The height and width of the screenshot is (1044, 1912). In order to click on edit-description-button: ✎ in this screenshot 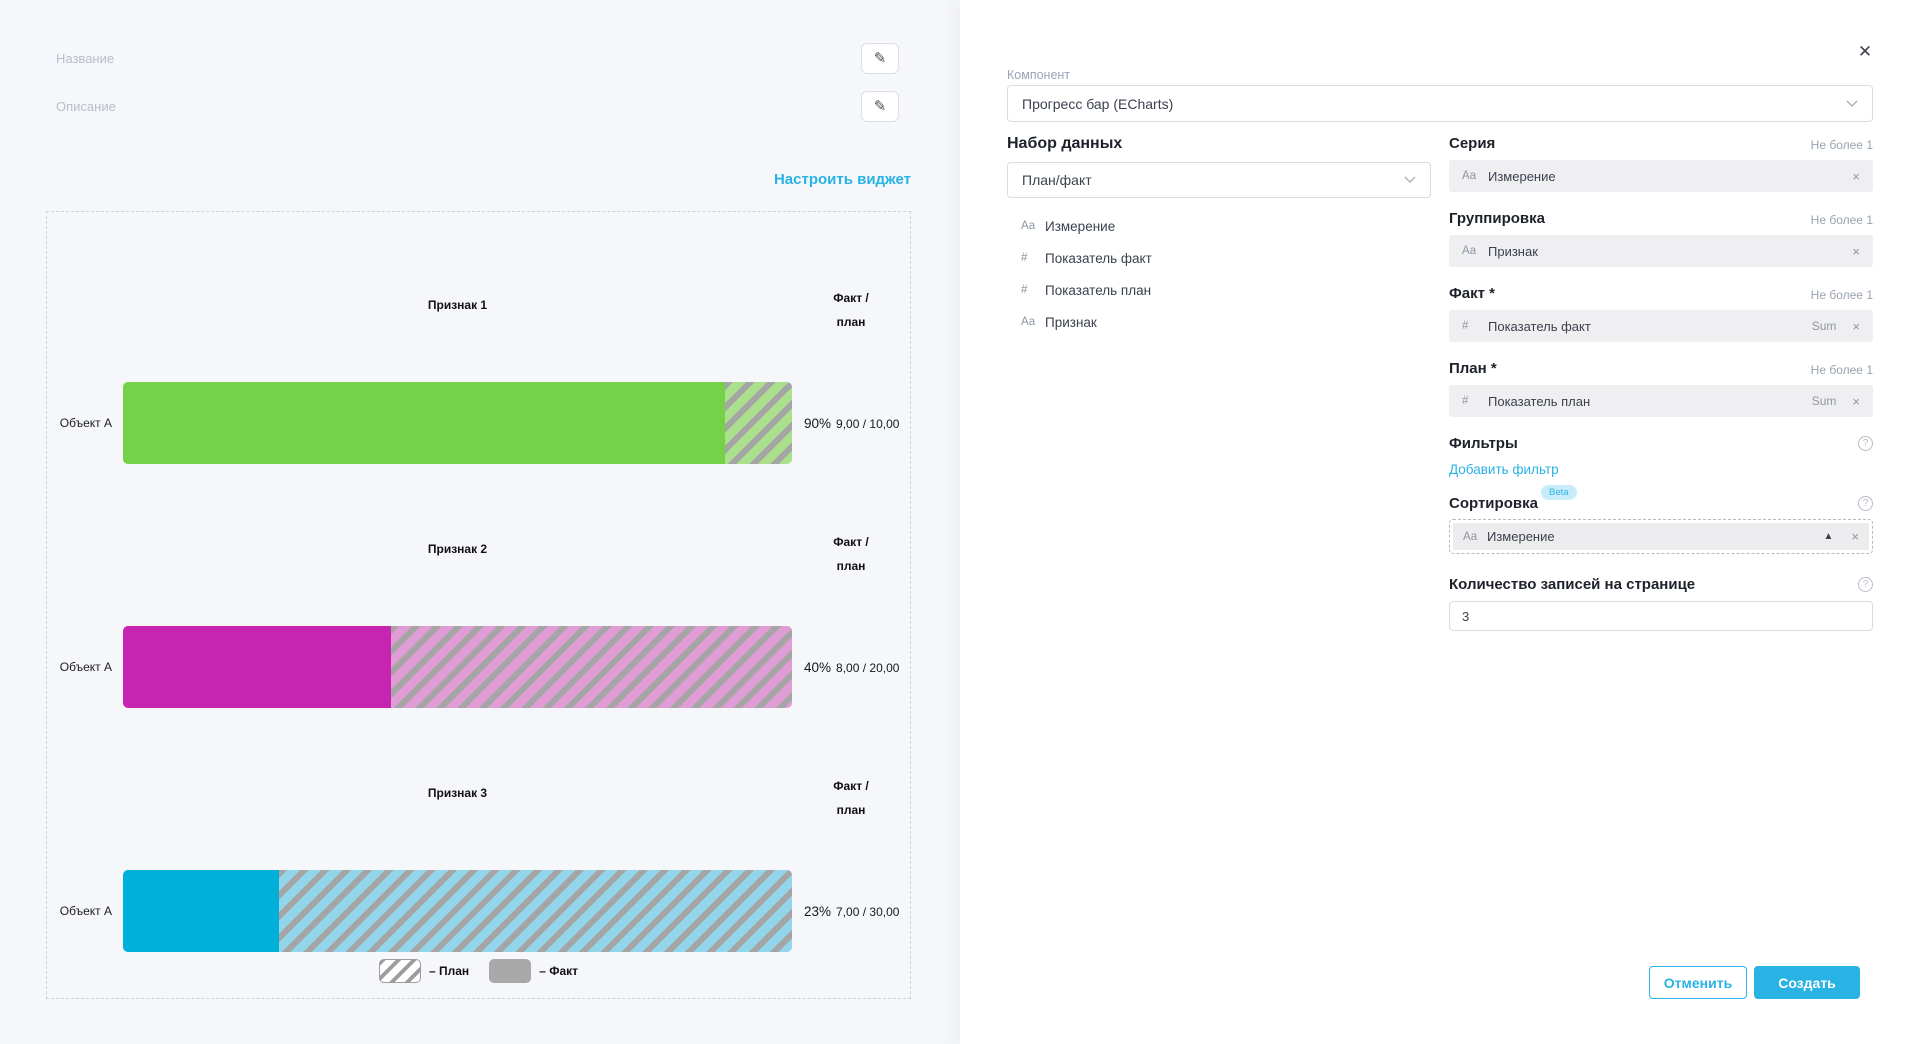, I will do `click(880, 106)`.